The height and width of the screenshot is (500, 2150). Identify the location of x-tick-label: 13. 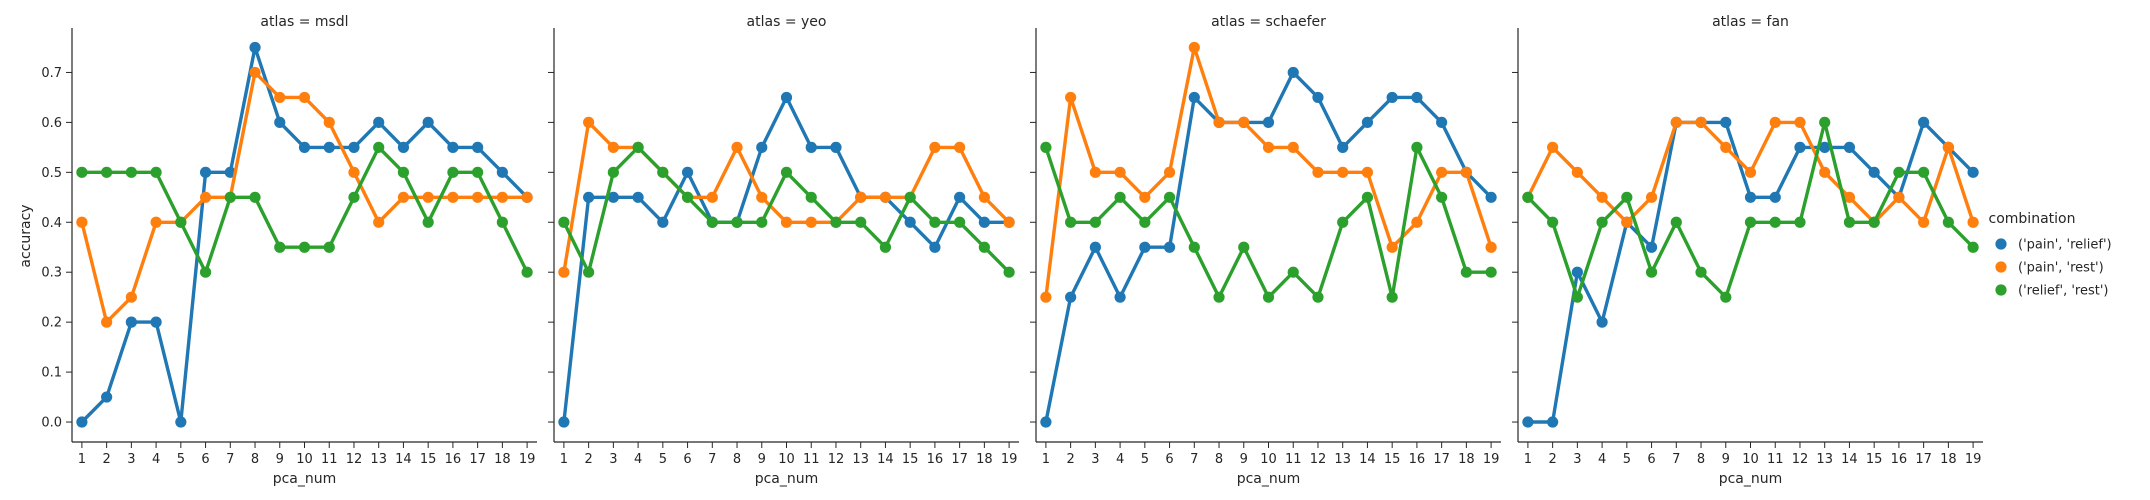
(1342, 459).